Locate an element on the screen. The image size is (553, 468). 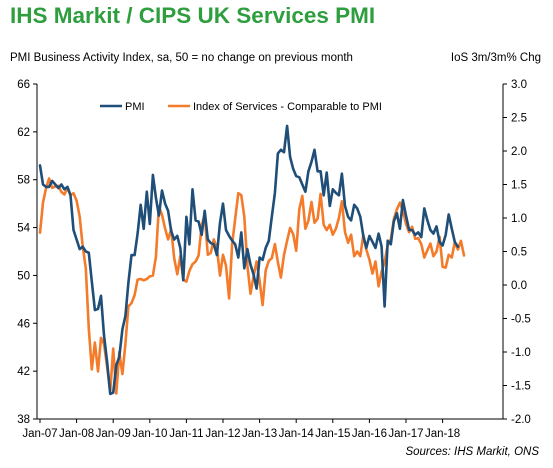
right-tick-label: -1.0 is located at coordinates (521, 353).